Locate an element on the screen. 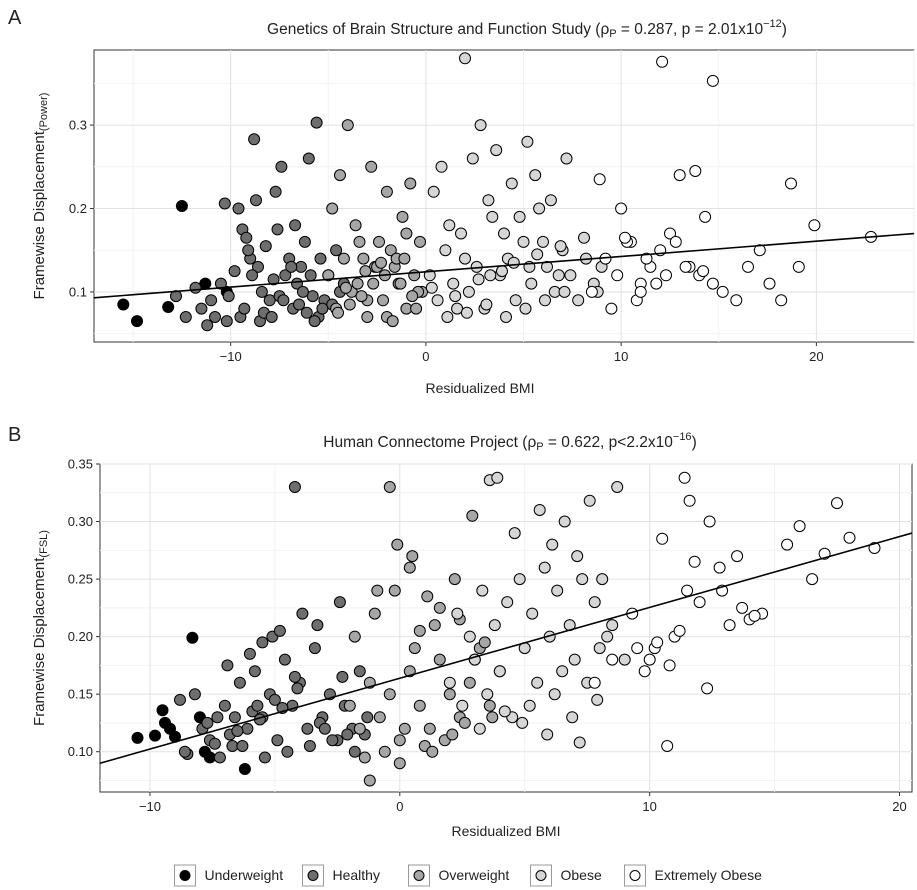 Image resolution: width=917 pixels, height=890 pixels. panel-b-letter: B is located at coordinates (14, 435).